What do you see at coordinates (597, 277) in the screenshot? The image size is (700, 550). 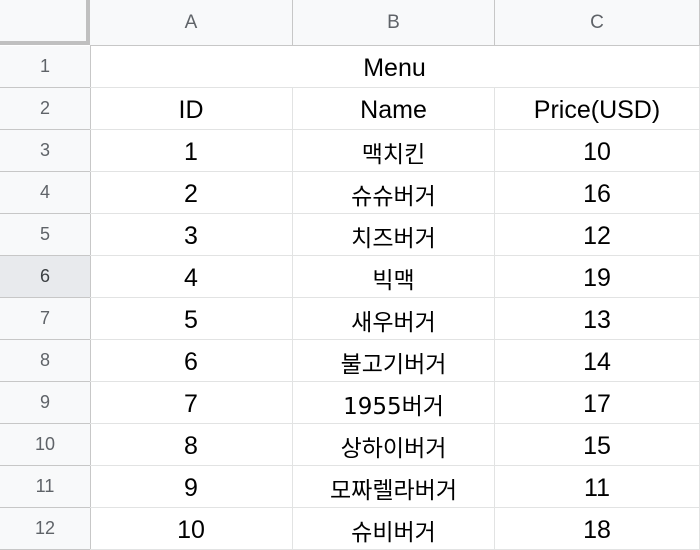 I see `cell-c6: 19` at bounding box center [597, 277].